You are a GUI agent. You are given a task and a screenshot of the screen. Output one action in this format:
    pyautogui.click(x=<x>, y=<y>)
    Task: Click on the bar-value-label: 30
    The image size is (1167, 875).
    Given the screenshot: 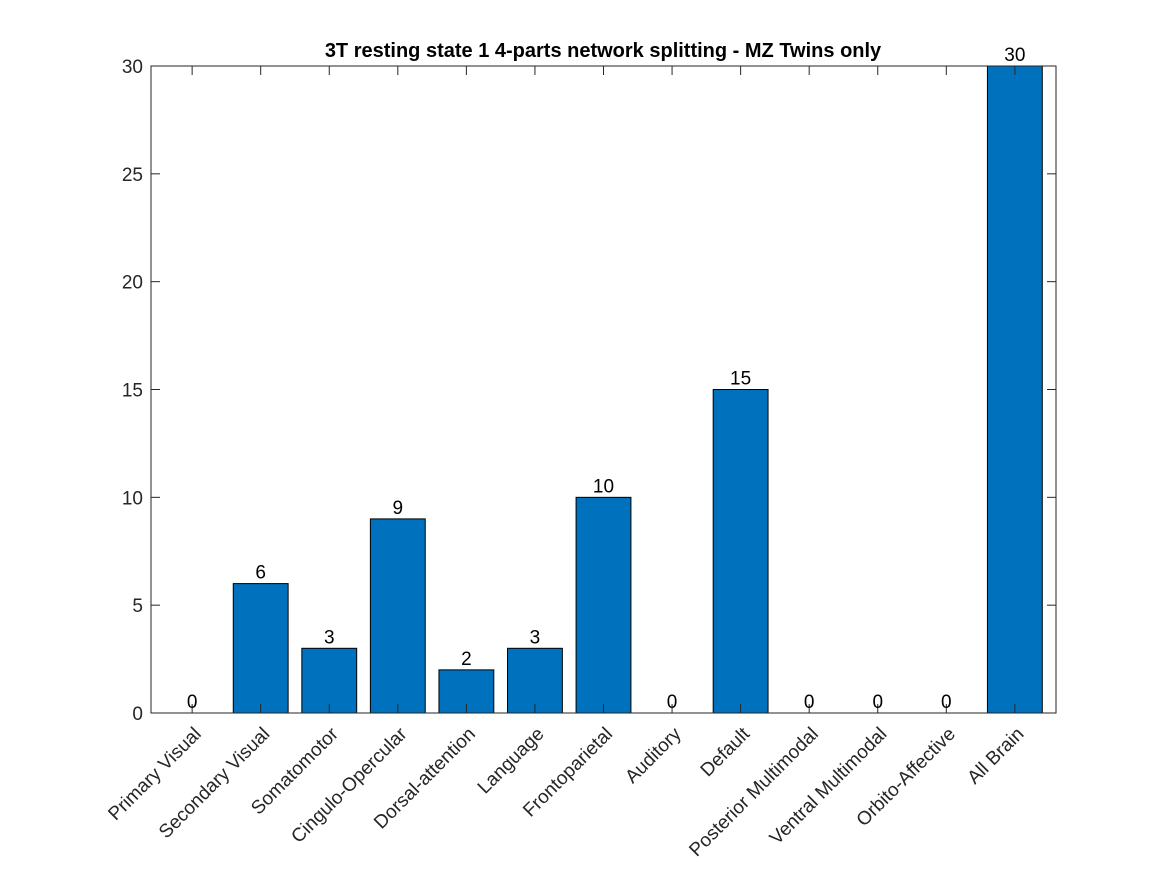 What is the action you would take?
    pyautogui.click(x=1014, y=55)
    